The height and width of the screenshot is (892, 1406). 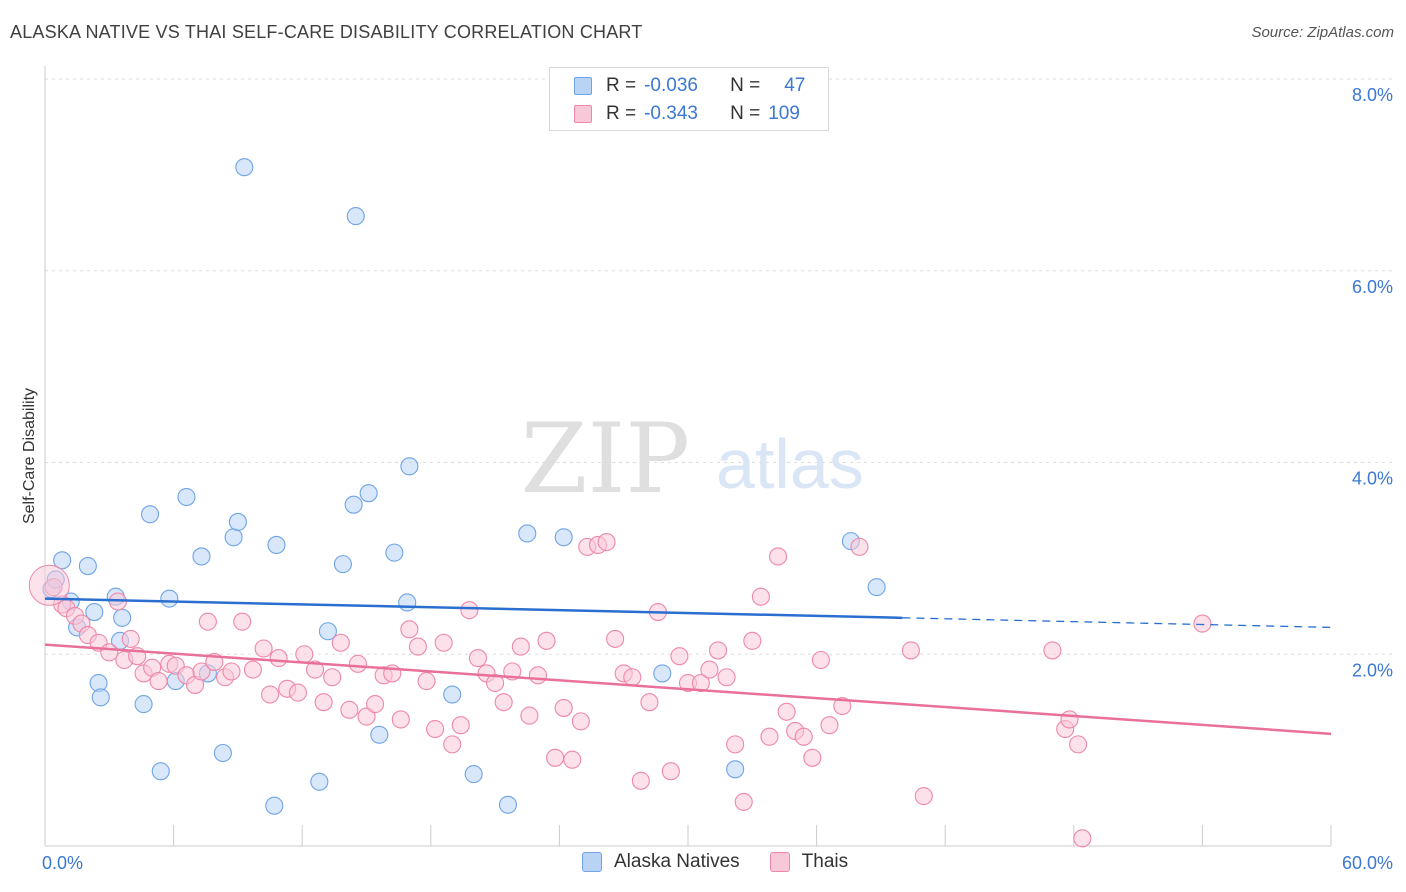 I want to click on y-axis-label: Self-Care Disability, so click(x=29, y=456).